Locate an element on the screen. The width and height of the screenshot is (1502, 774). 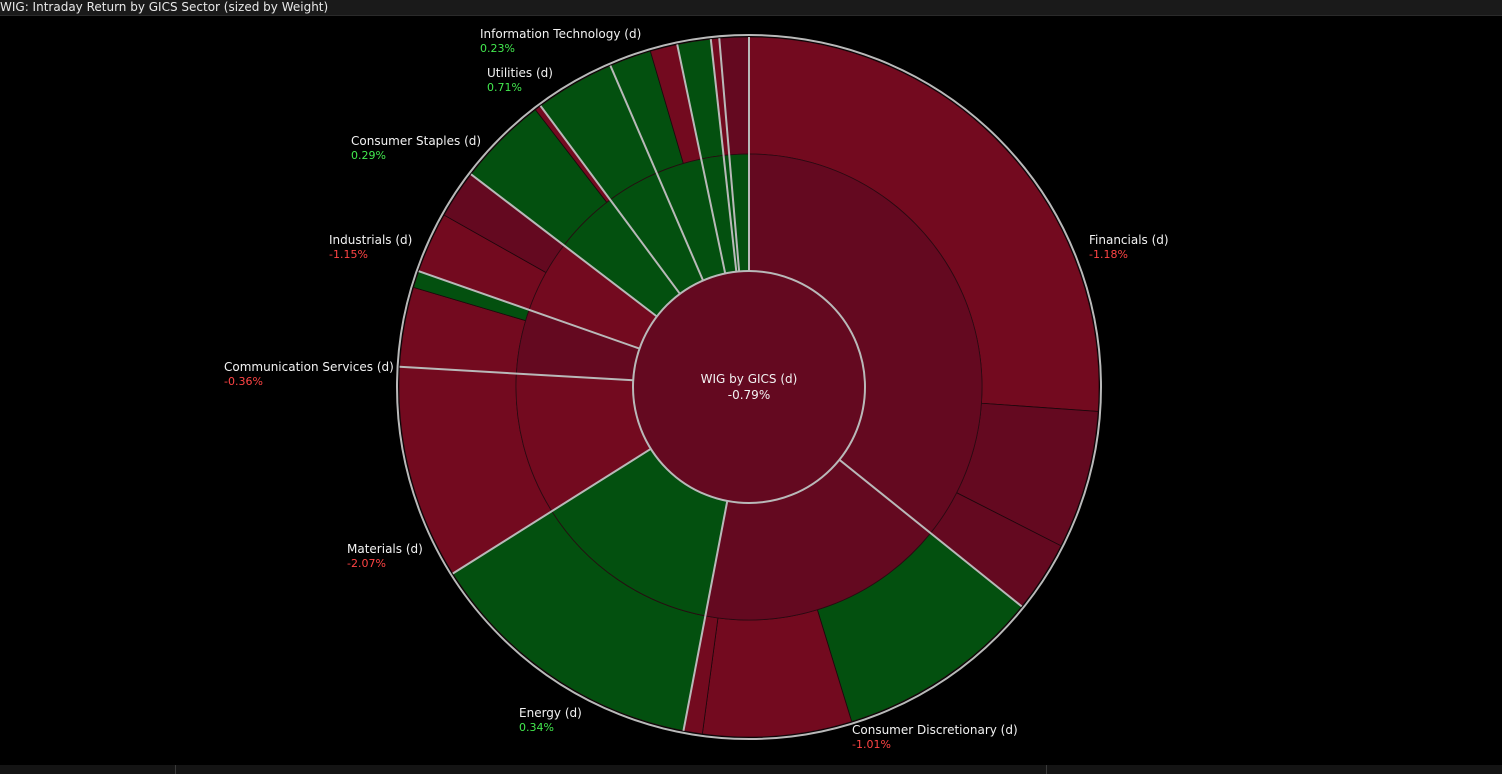
label-materials: Materials (d)-2.07% is located at coordinates (385, 556).